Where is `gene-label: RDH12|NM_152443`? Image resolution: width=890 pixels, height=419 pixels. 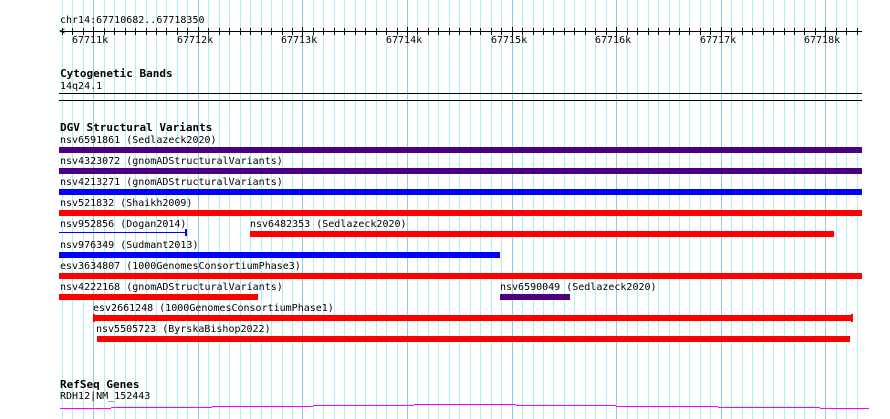 gene-label: RDH12|NM_152443 is located at coordinates (105, 396).